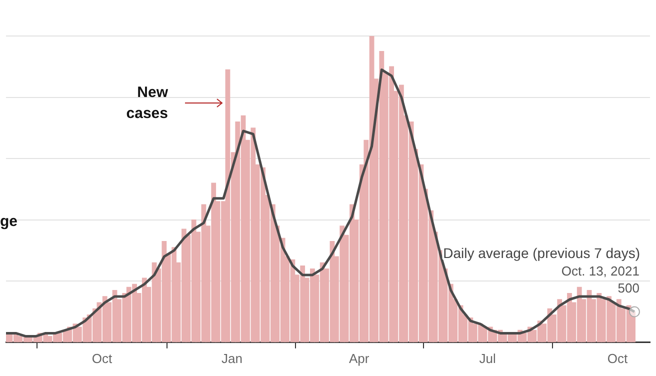 Image resolution: width=656 pixels, height=376 pixels. Describe the element at coordinates (9, 221) in the screenshot. I see `annotation: ge` at that location.